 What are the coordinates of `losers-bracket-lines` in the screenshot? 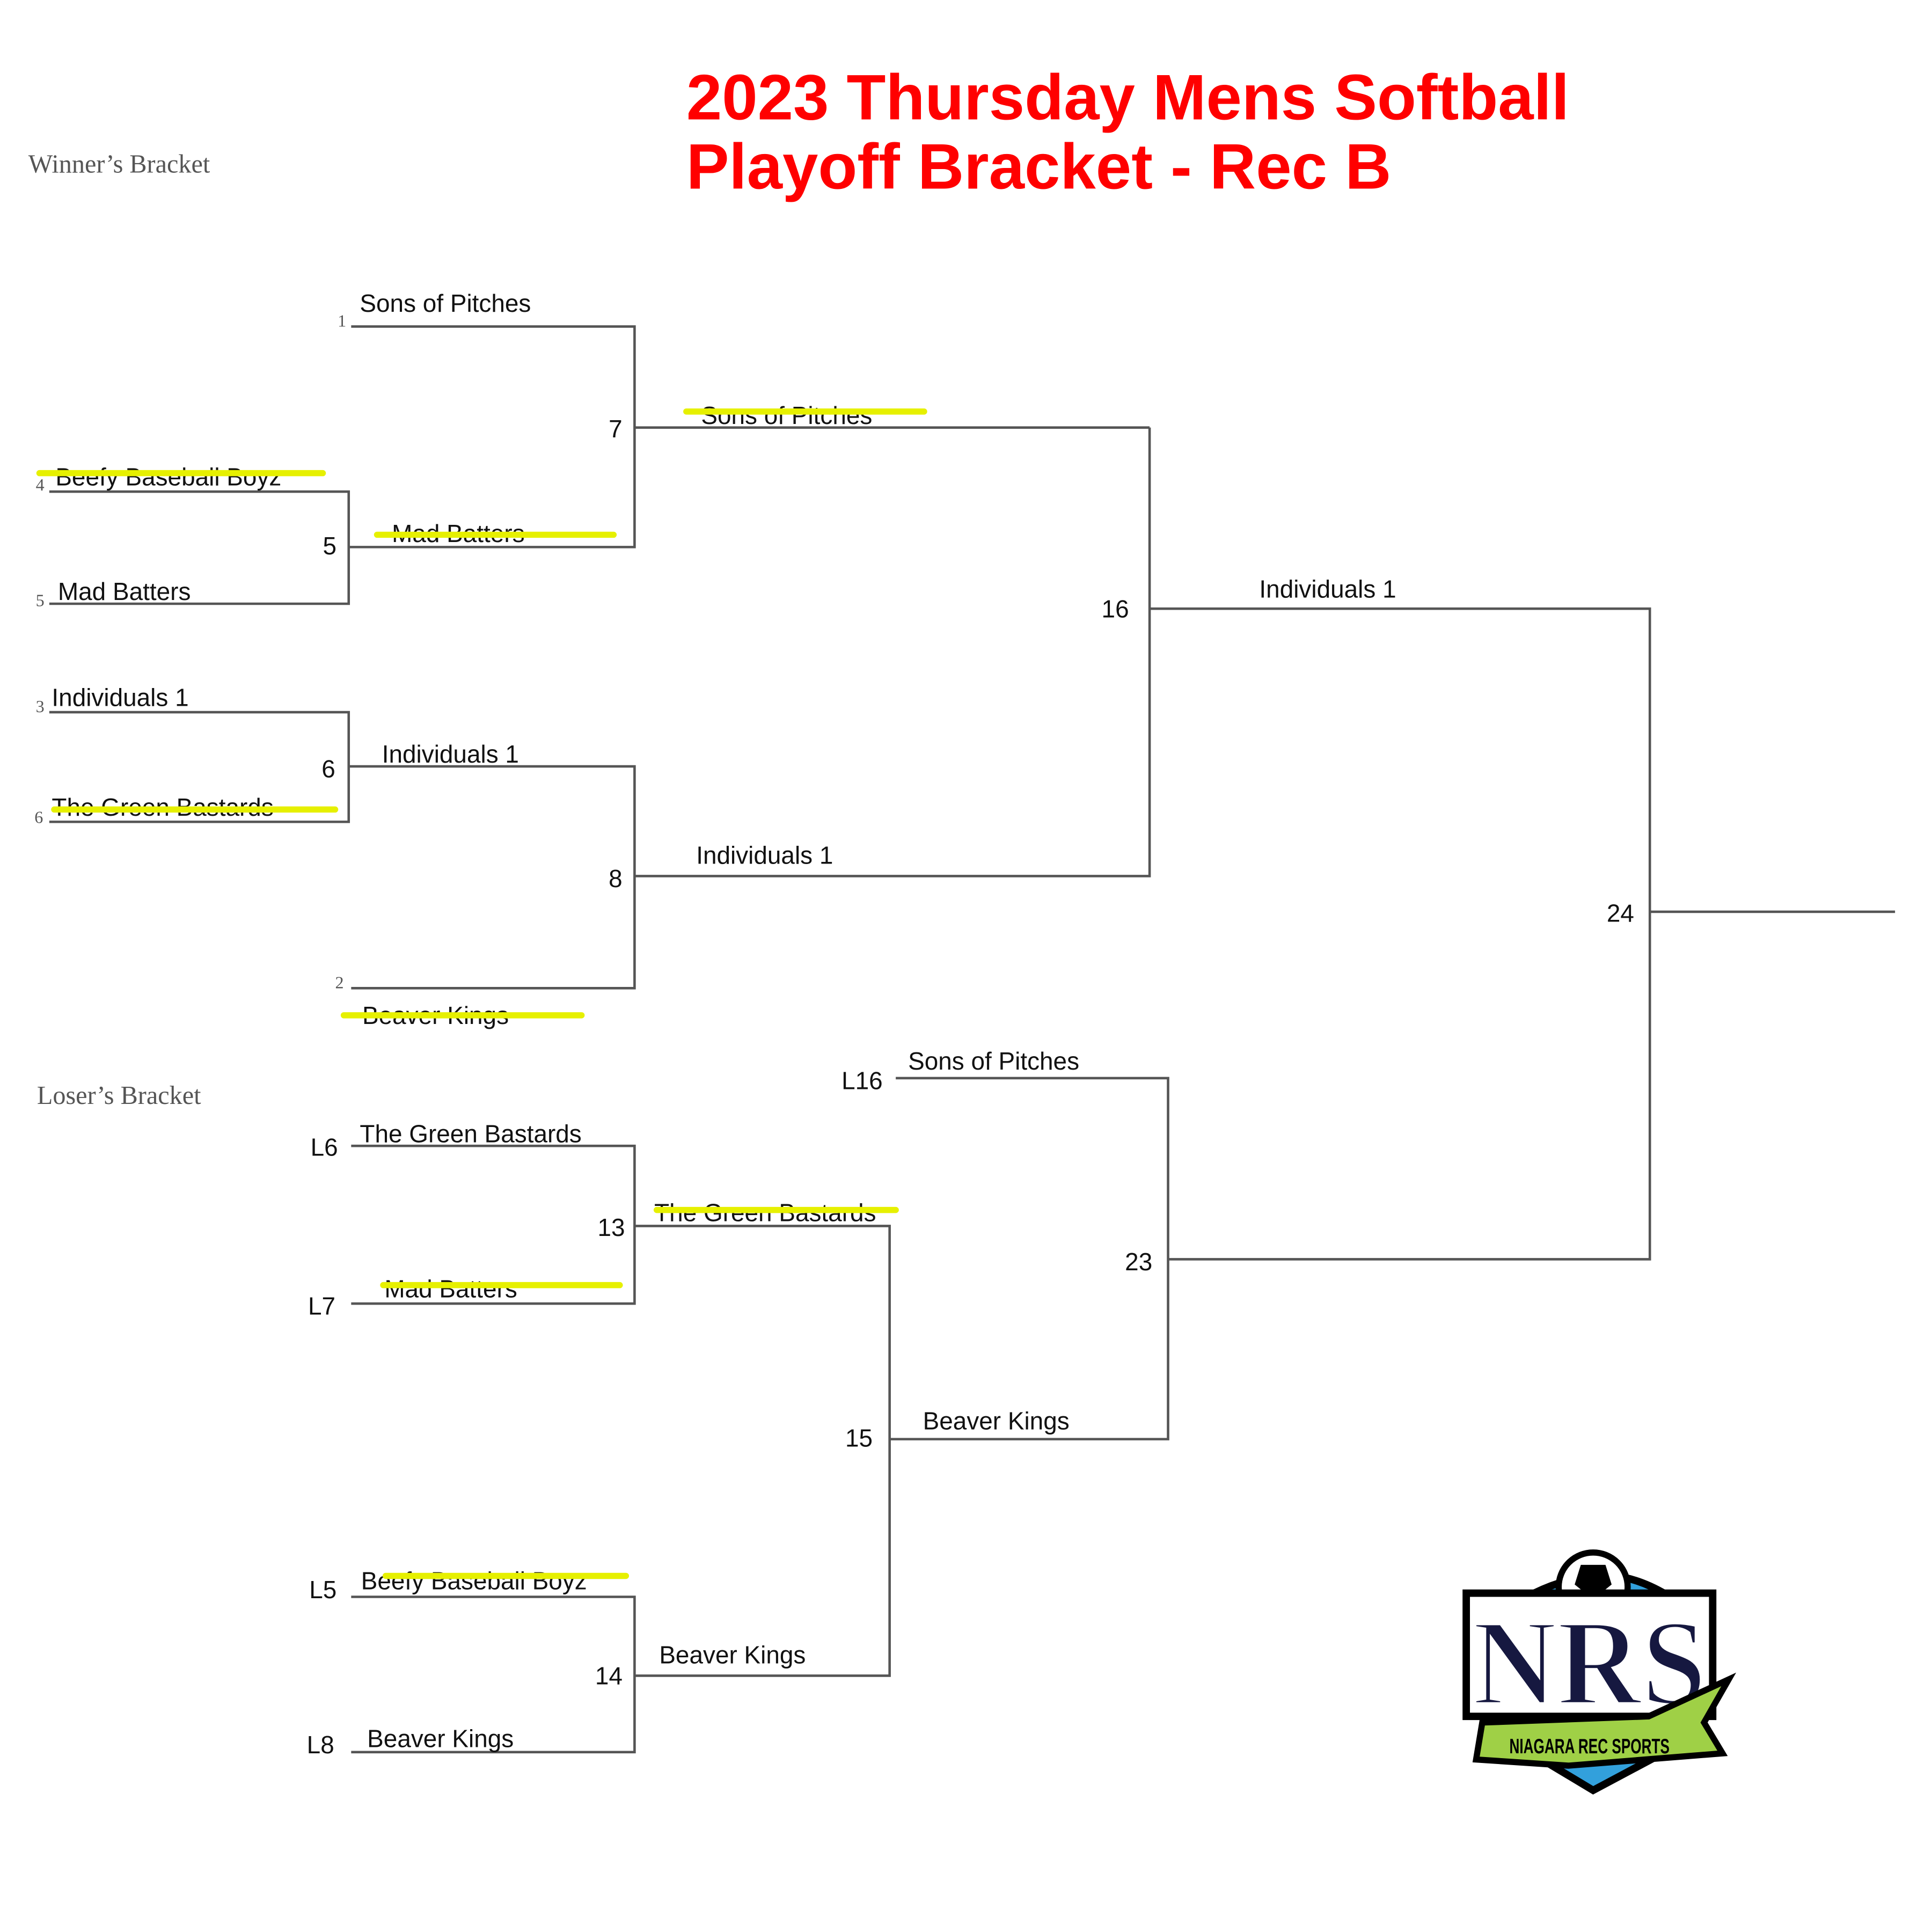 It's located at (760, 1415).